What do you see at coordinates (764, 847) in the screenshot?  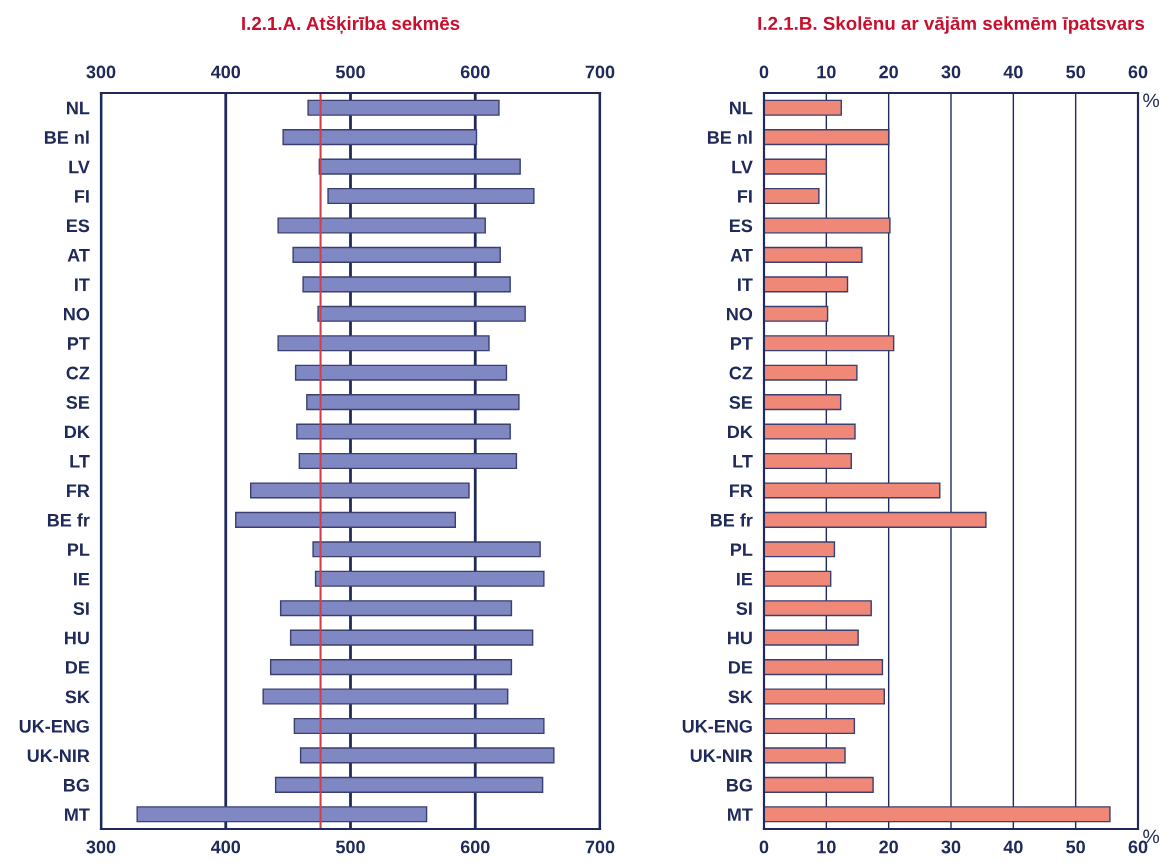 I see `x-tick-label: 0` at bounding box center [764, 847].